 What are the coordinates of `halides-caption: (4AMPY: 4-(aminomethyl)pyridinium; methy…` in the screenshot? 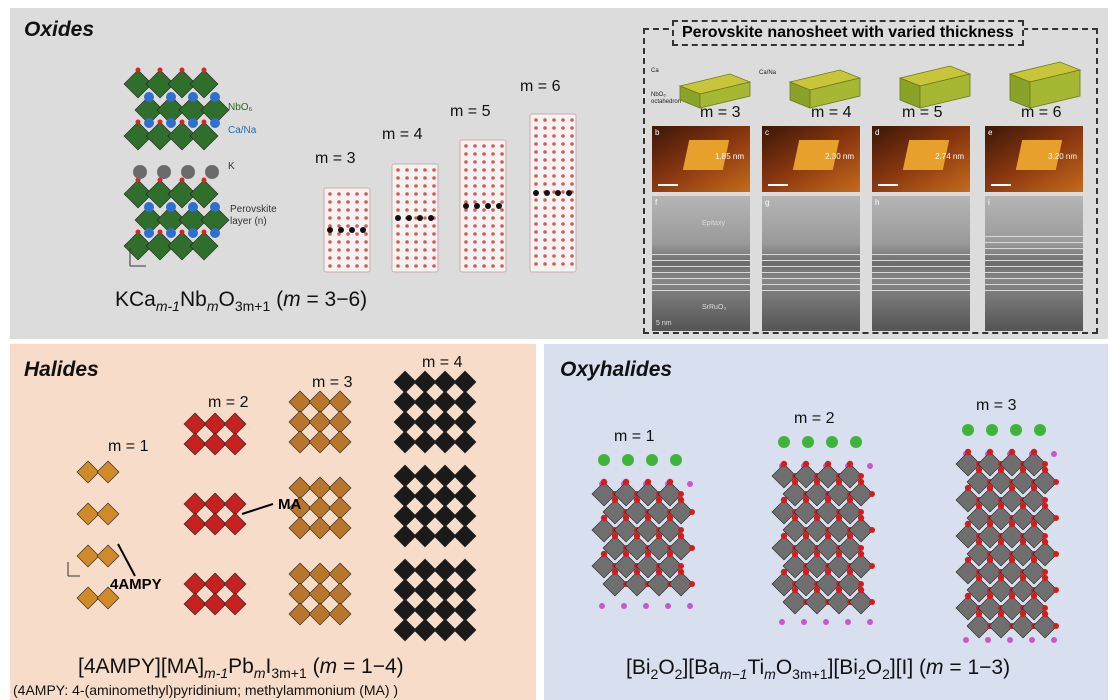 It's located at (206, 690).